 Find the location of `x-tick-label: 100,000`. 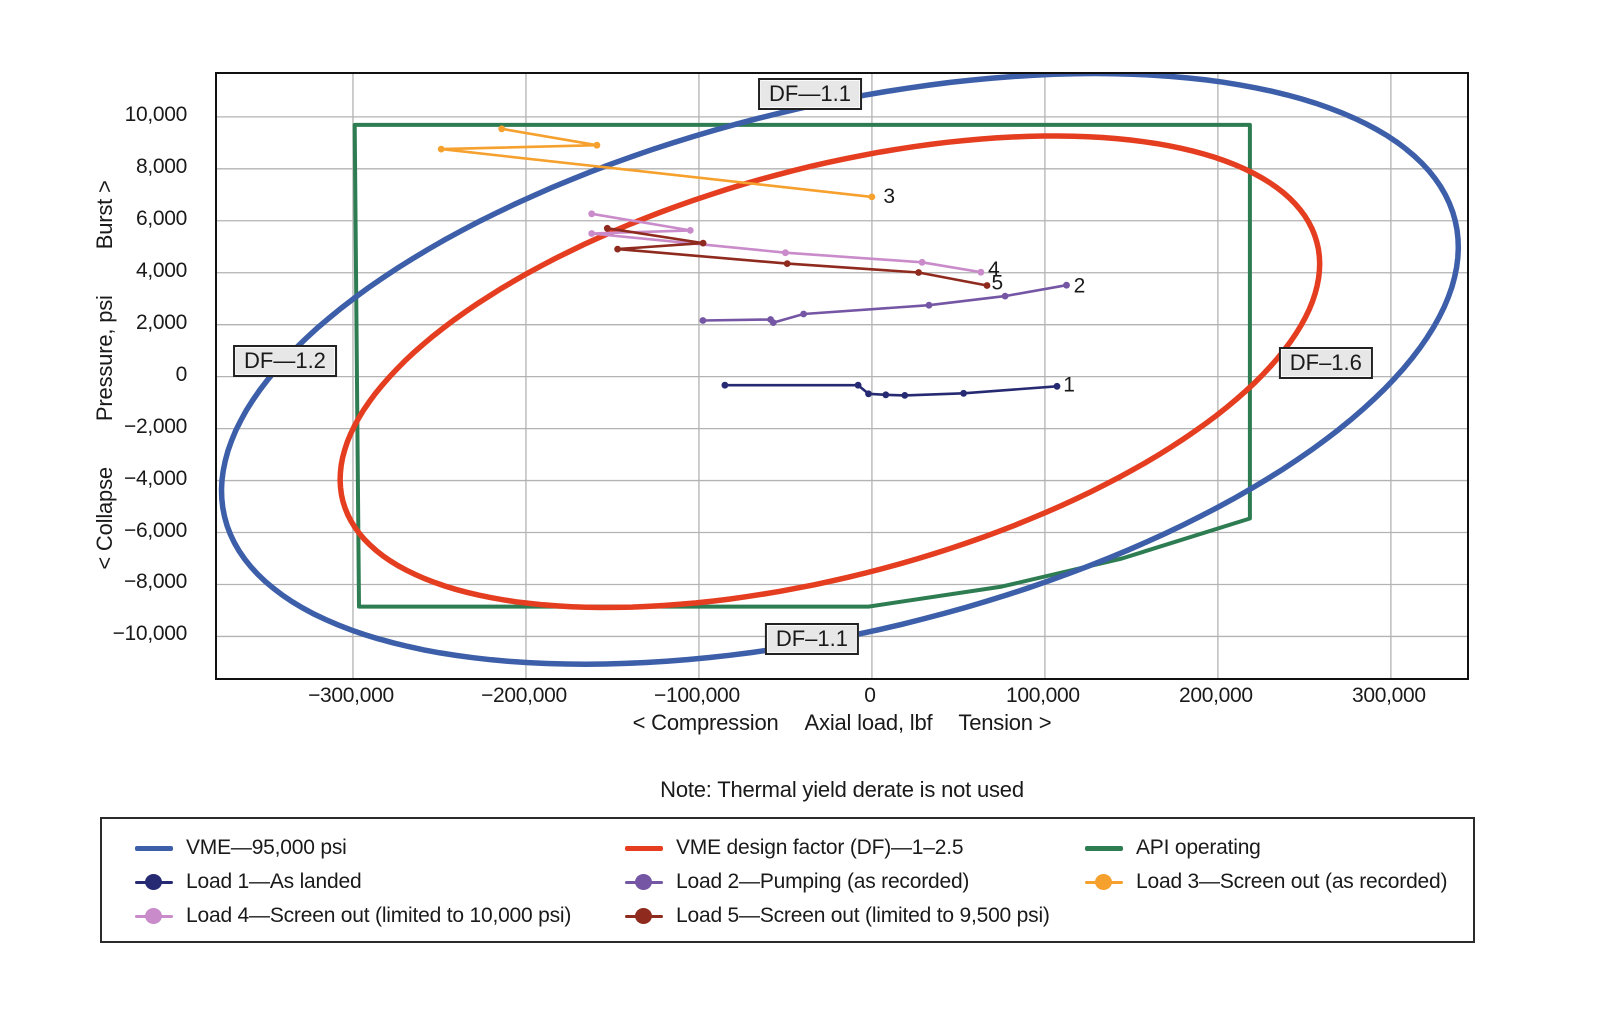

x-tick-label: 100,000 is located at coordinates (1043, 695).